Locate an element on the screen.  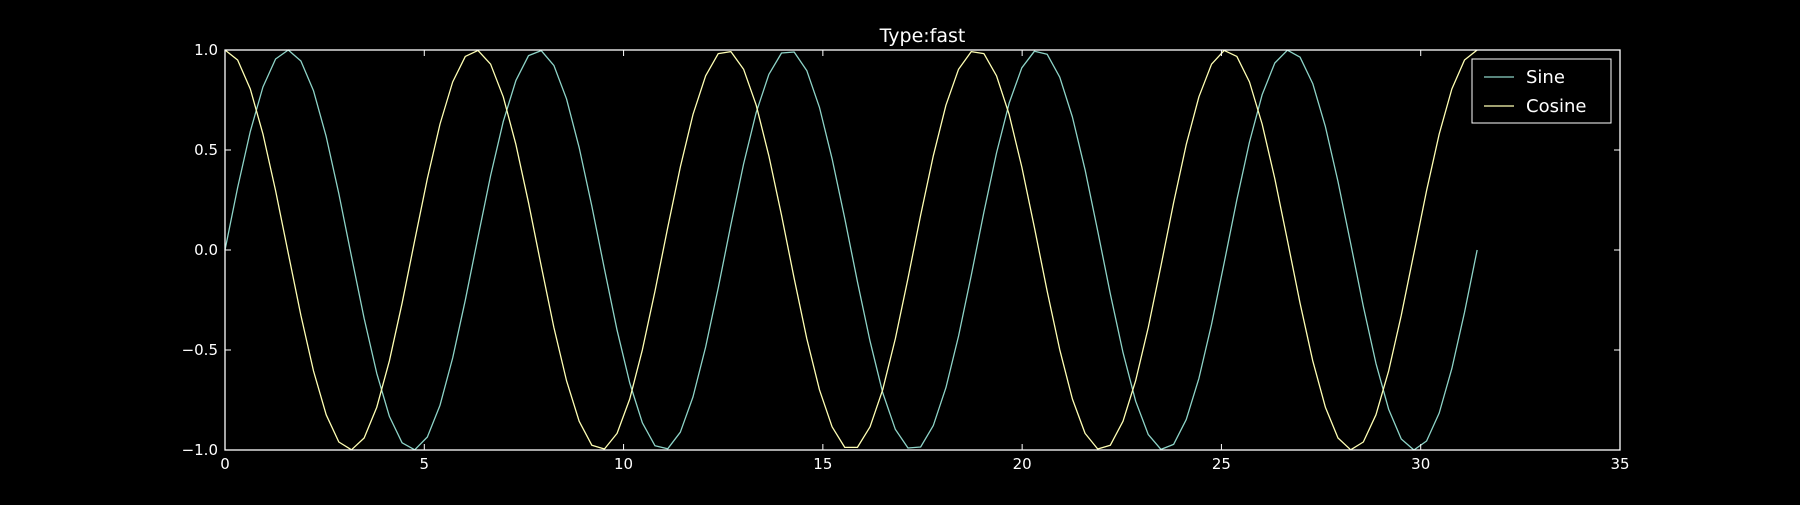
legend: Sine Cosine is located at coordinates (1541, 91).